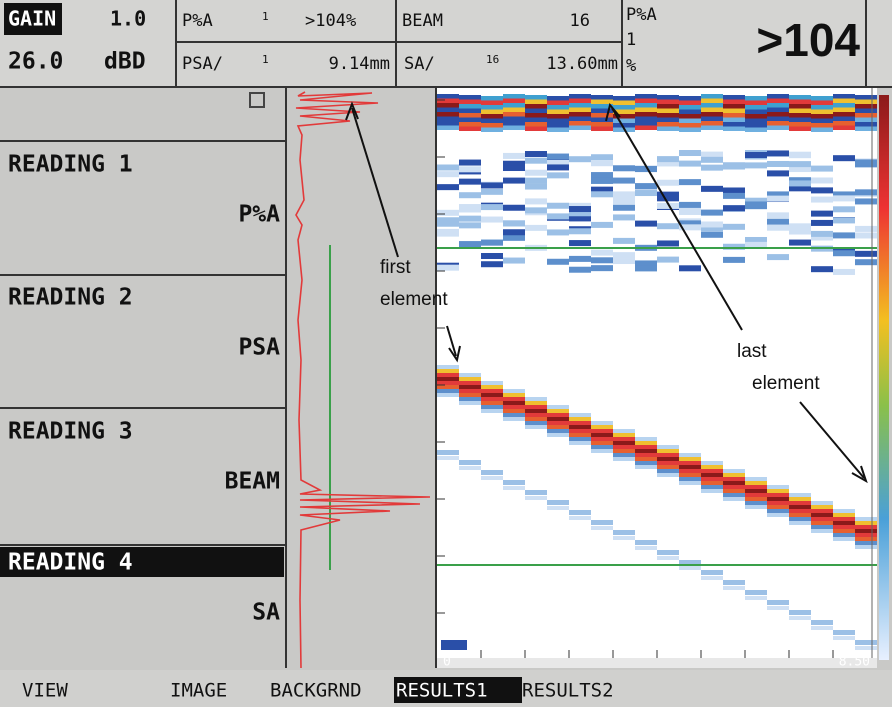 This screenshot has height=707, width=892. Describe the element at coordinates (265, 59) in the screenshot. I see `cell-sub: 1` at that location.